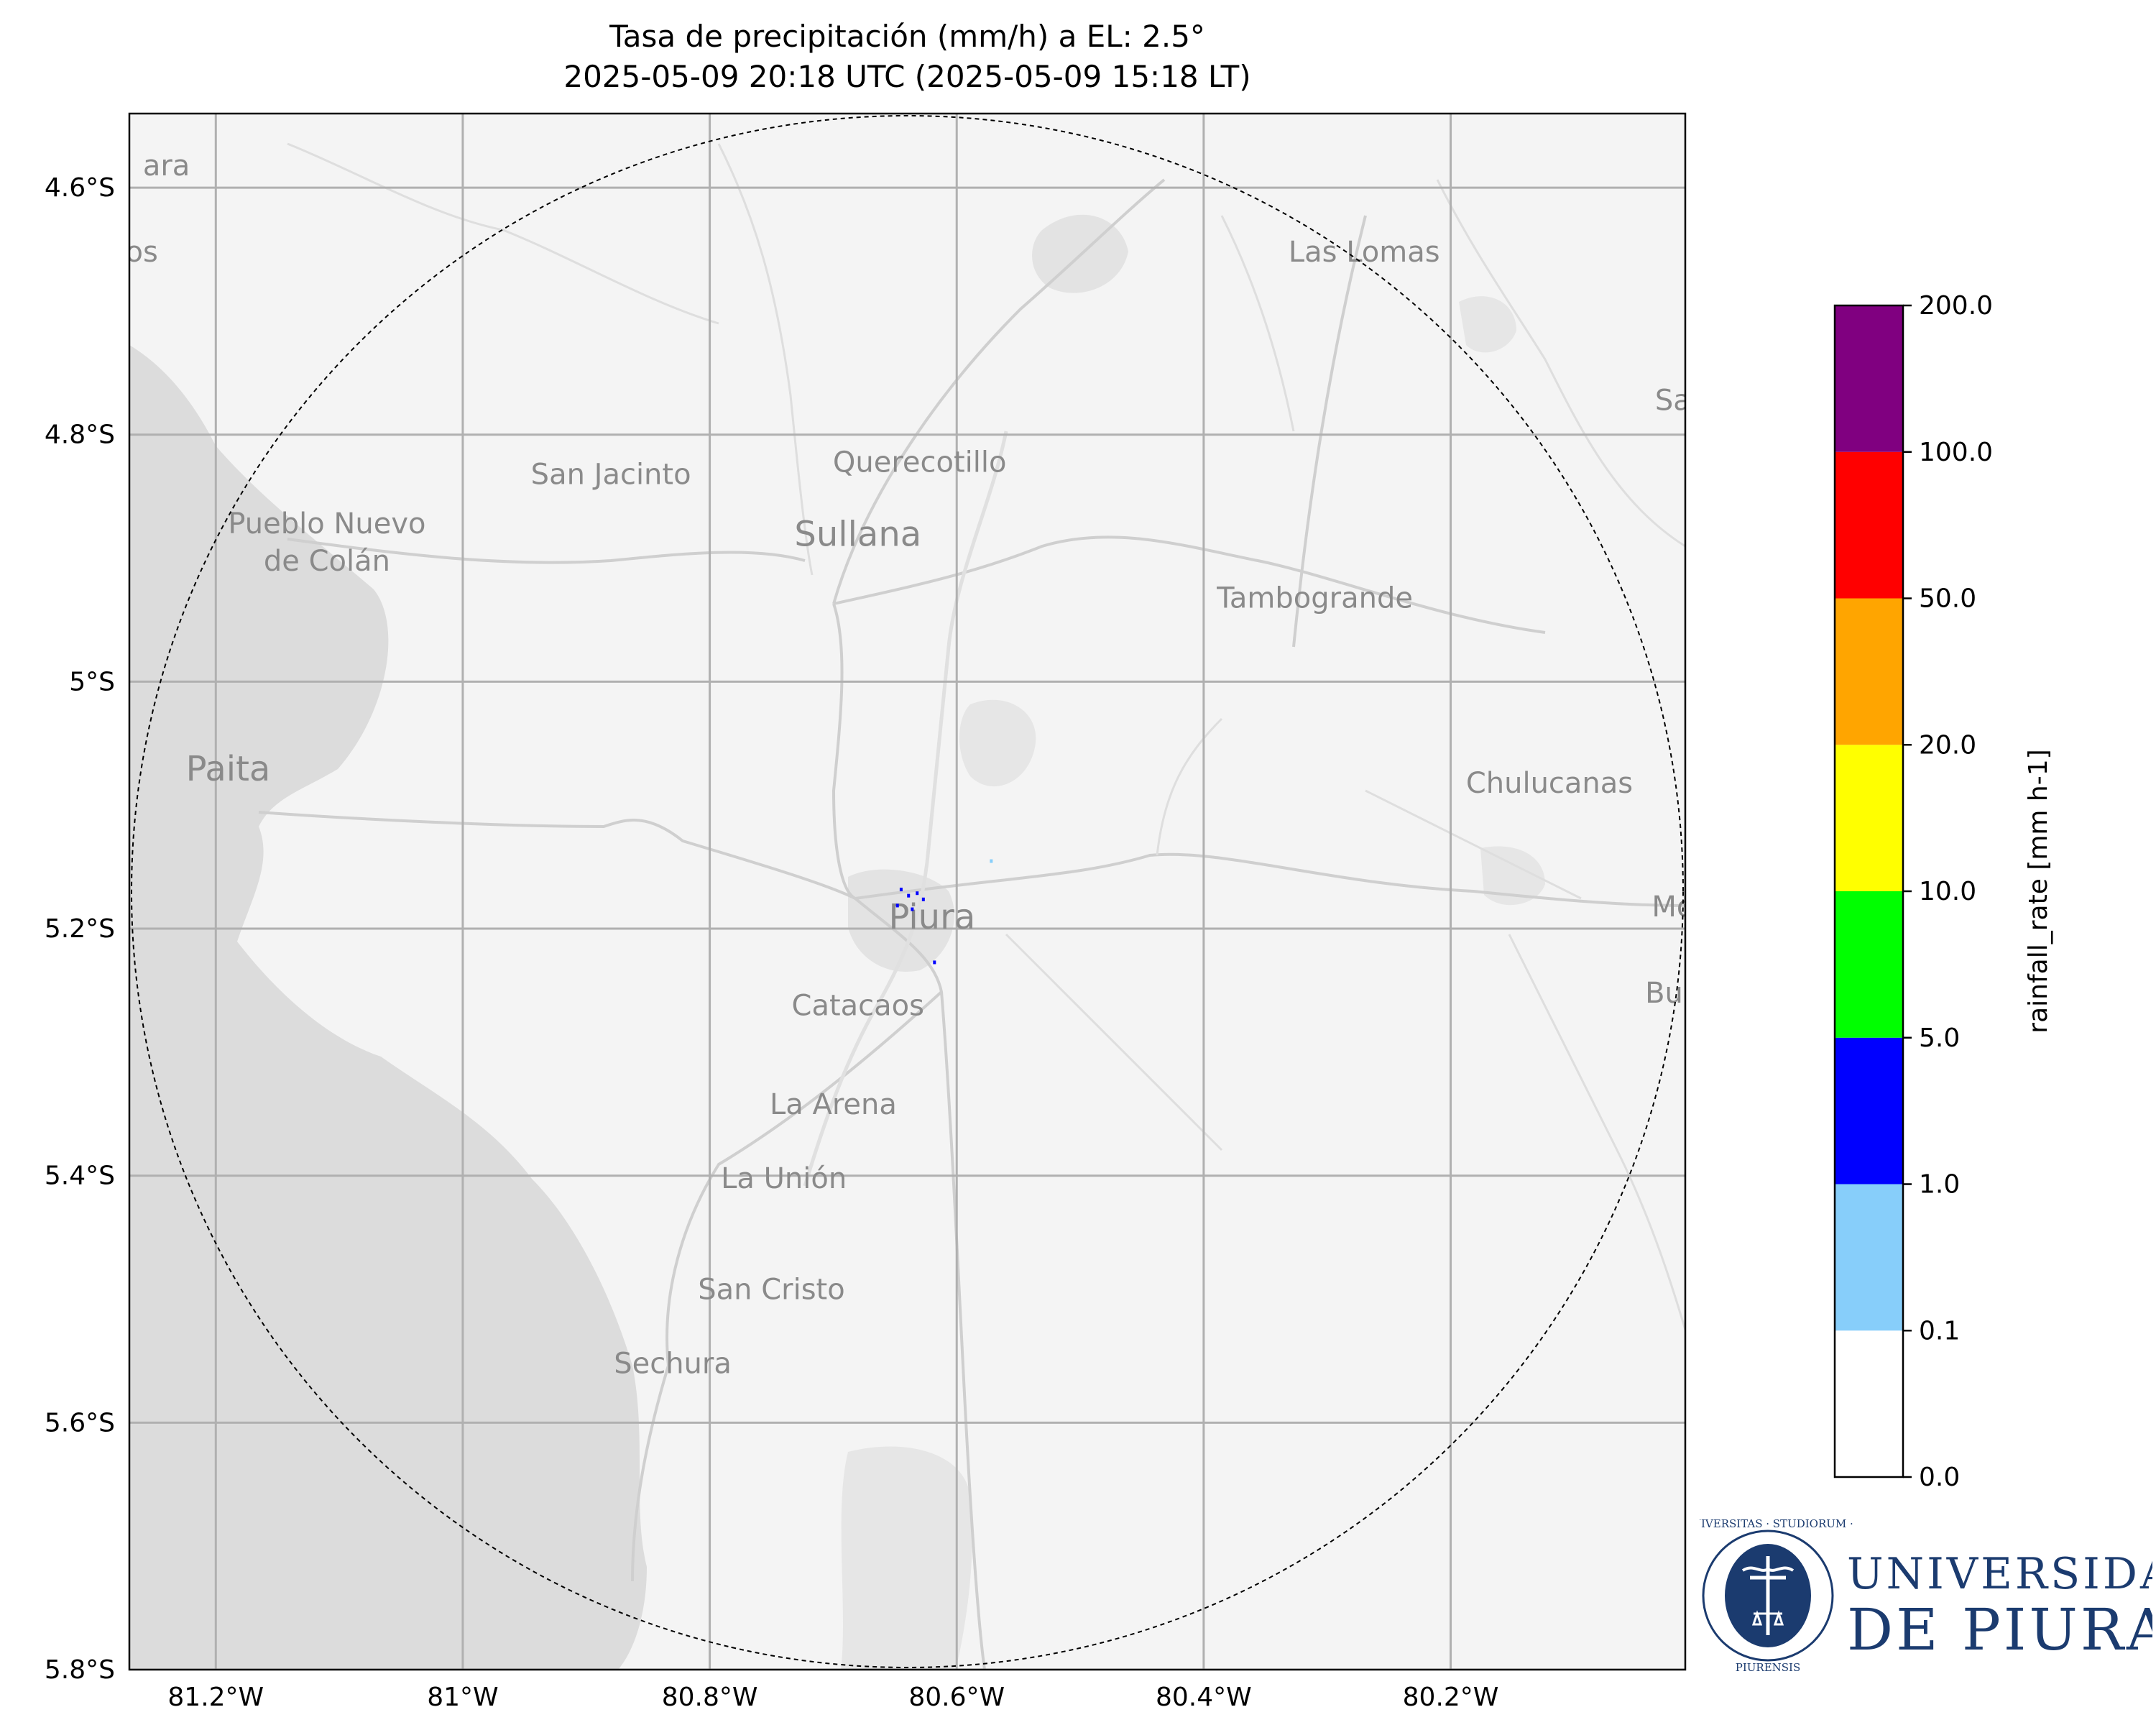 The height and width of the screenshot is (1725, 2156). What do you see at coordinates (1314, 598) in the screenshot?
I see `place-label: Tambogrande` at bounding box center [1314, 598].